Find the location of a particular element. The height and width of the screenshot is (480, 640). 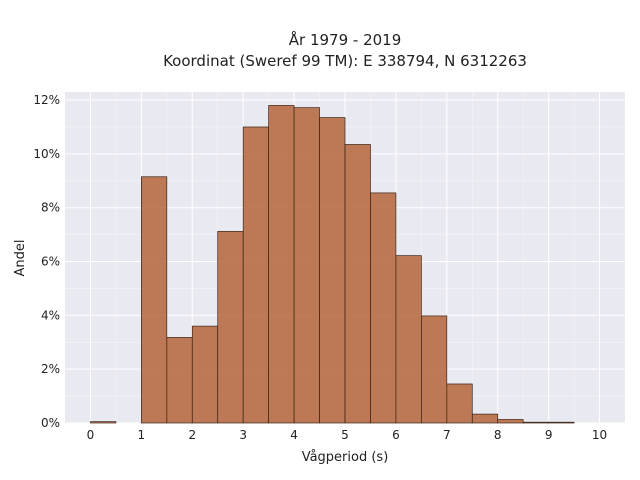

x-tick-label: 1 is located at coordinates (142, 435).